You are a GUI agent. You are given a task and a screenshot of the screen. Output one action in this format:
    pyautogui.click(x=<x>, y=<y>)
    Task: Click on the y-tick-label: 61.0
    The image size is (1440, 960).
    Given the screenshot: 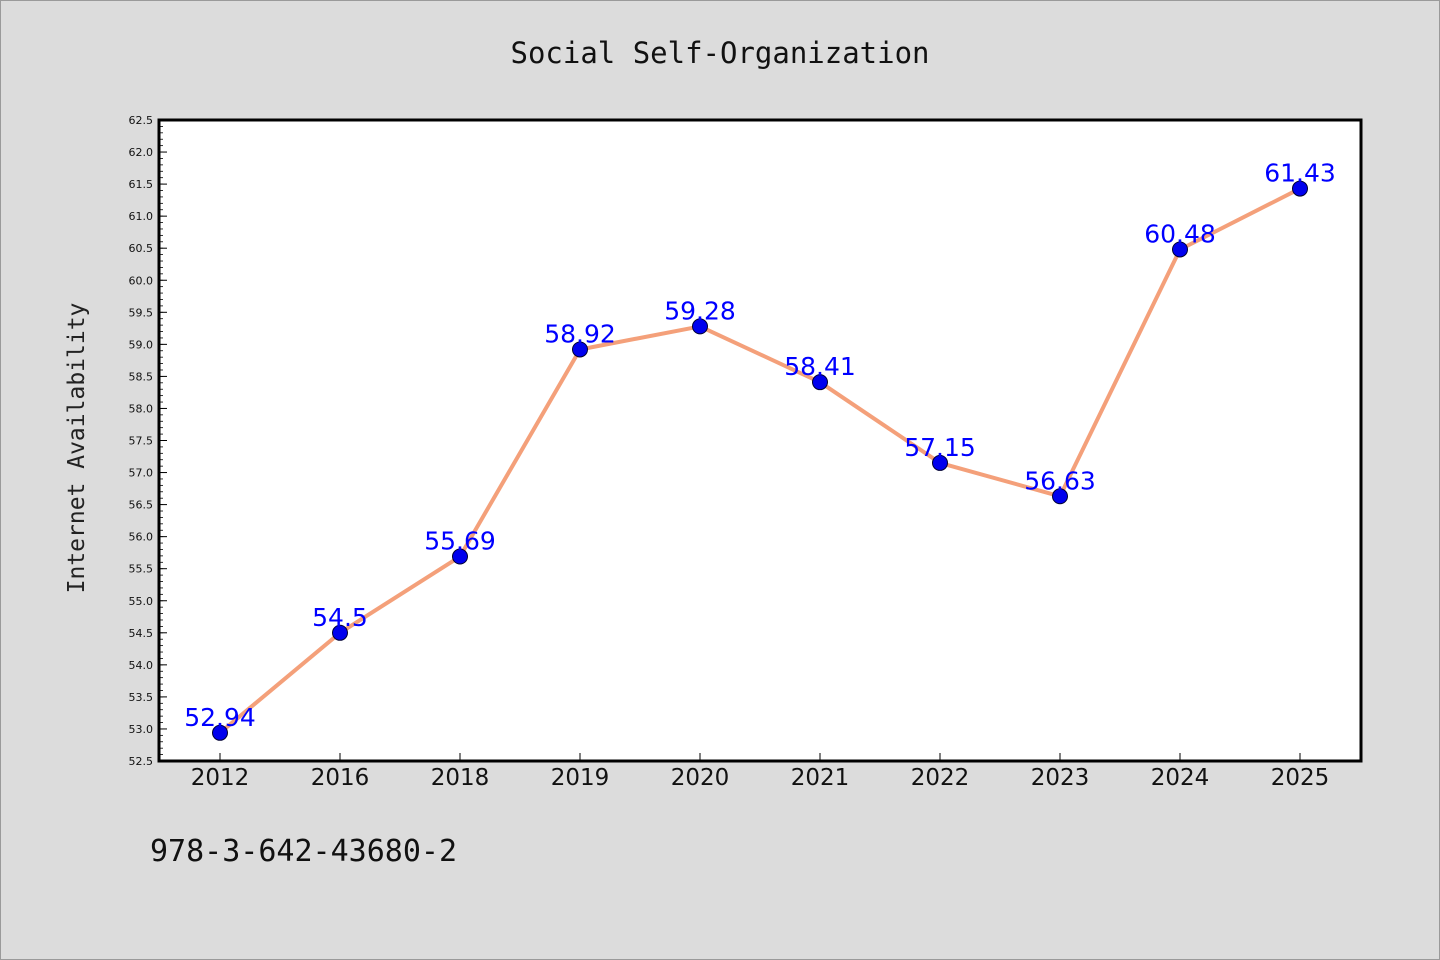 What is the action you would take?
    pyautogui.click(x=141, y=216)
    